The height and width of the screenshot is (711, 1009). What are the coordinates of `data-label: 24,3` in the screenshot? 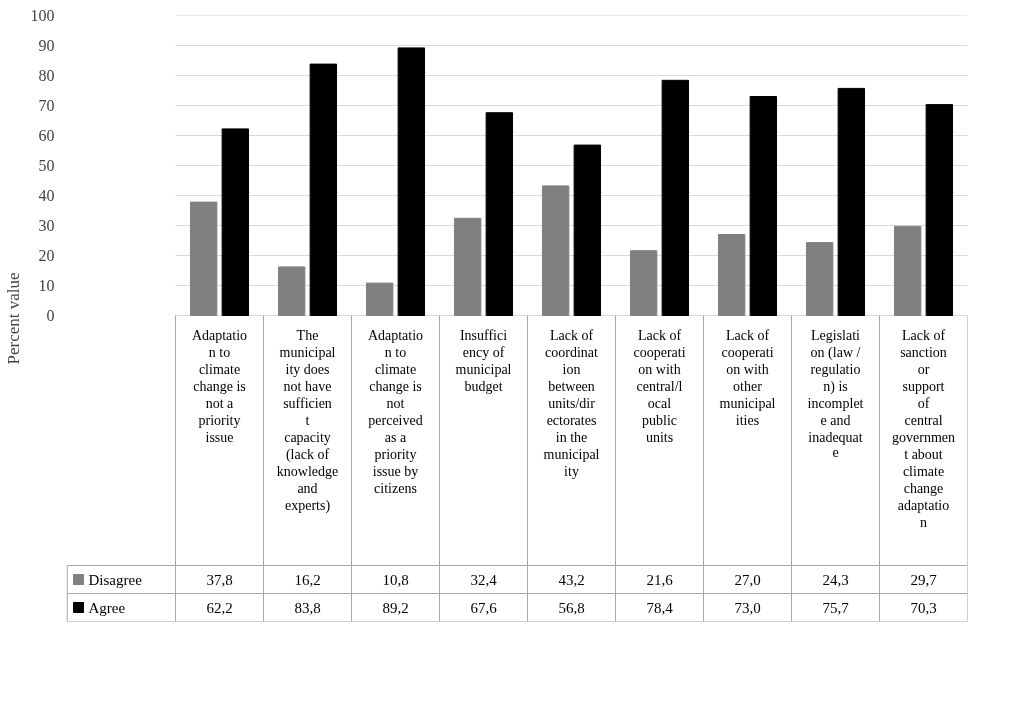 It's located at (835, 579).